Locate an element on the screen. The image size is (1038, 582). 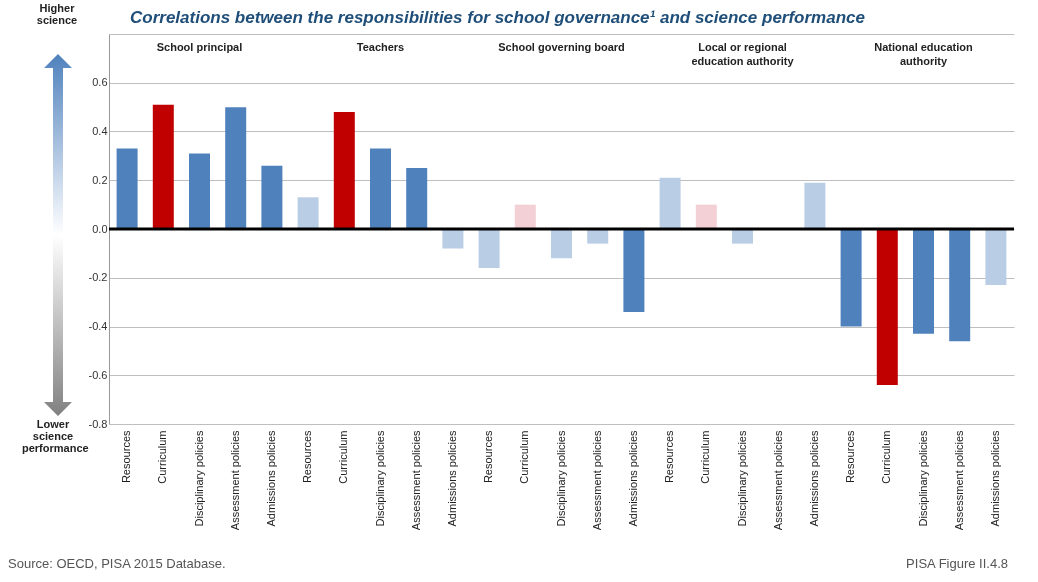
y-tick-label: 0.2 is located at coordinates (100, 179).